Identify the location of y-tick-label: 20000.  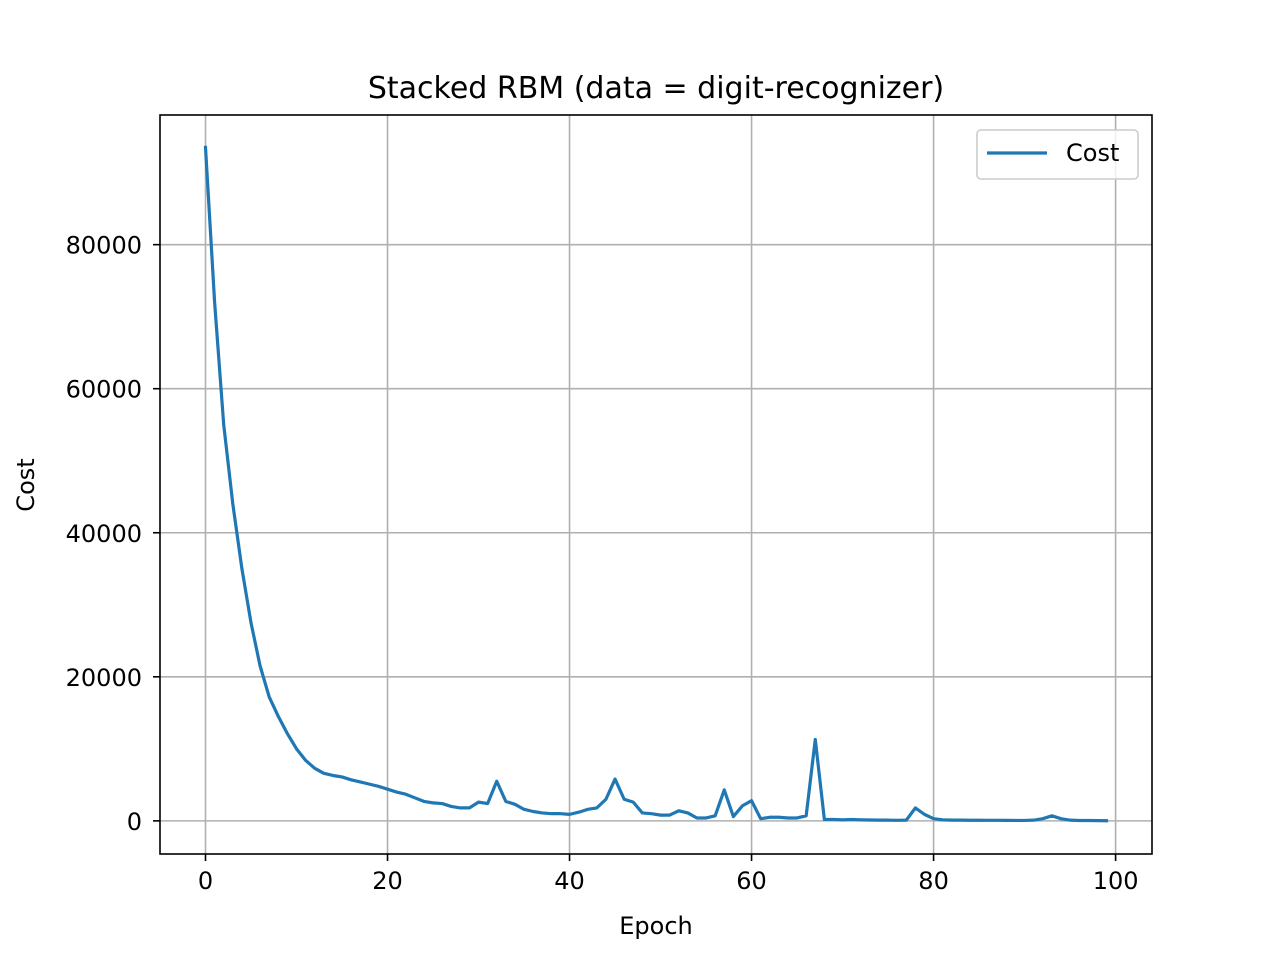
(104, 678).